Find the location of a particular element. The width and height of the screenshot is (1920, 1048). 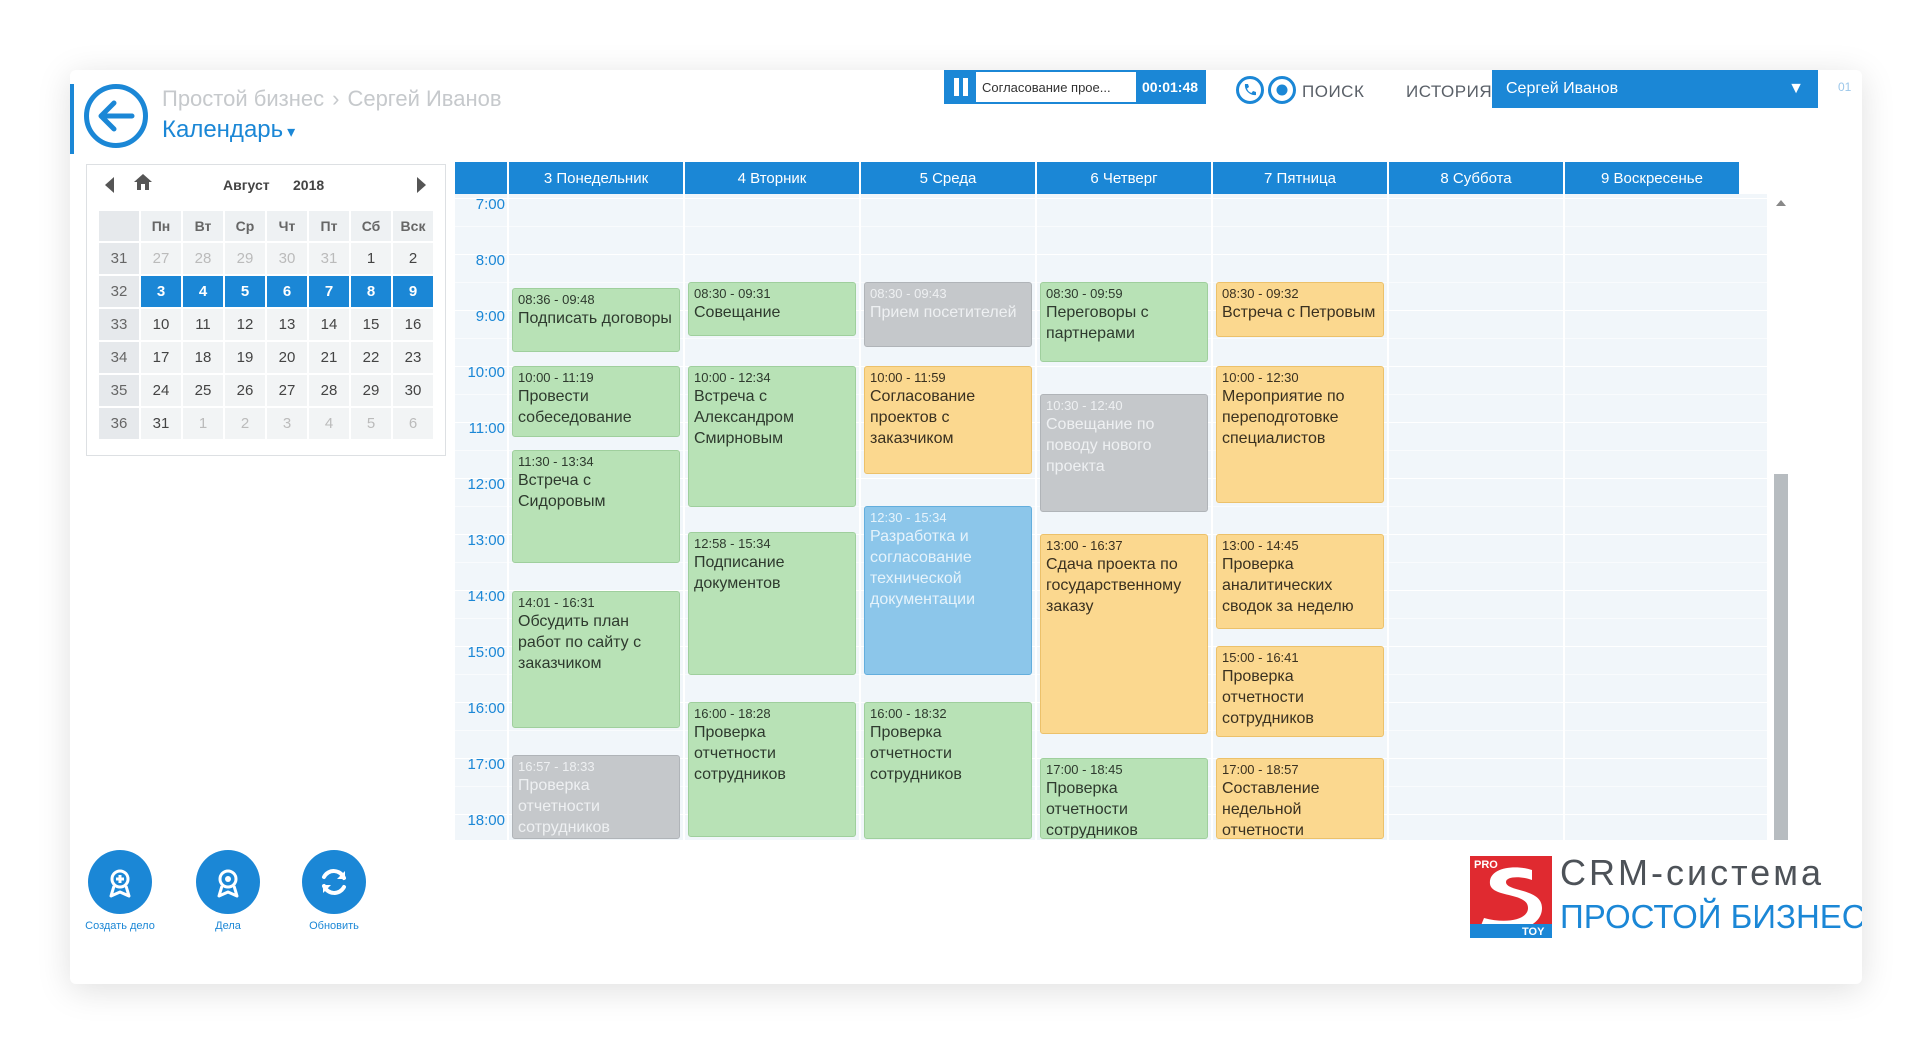

event-title: Согласование проектов с заказчиком is located at coordinates (923, 417).